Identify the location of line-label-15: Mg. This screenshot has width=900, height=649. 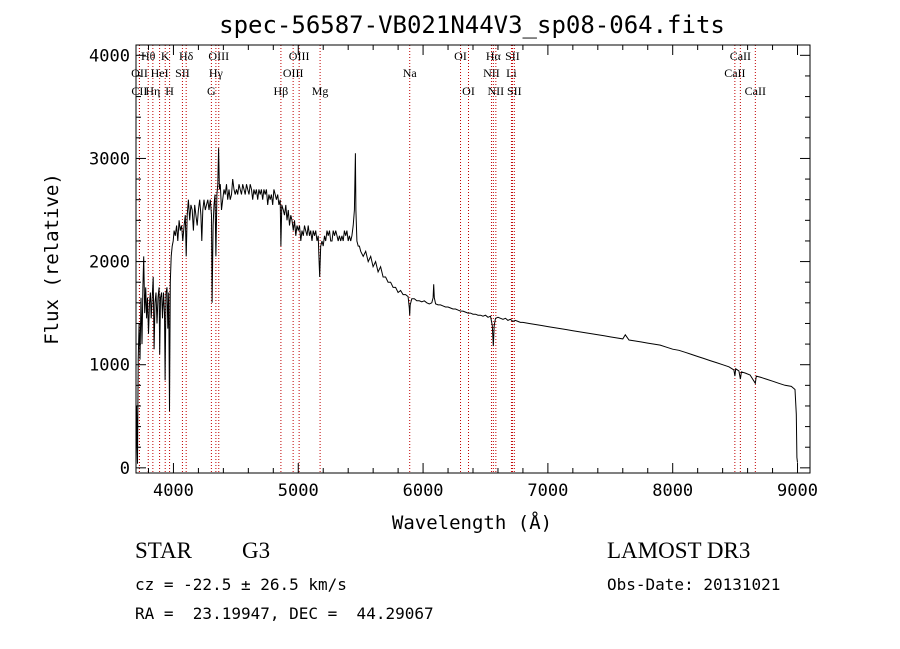
(320, 91).